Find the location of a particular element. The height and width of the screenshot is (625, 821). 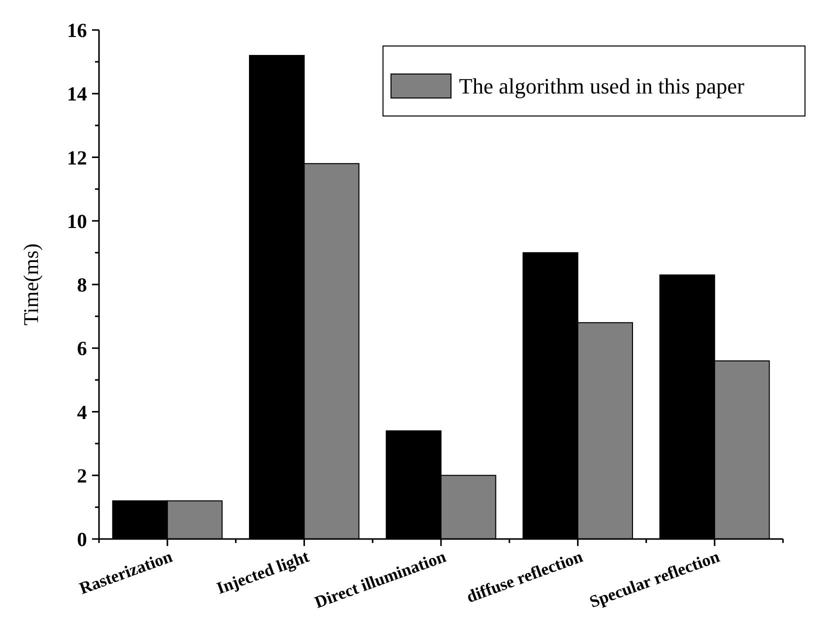

y-tick-label: 4 is located at coordinates (82, 413).